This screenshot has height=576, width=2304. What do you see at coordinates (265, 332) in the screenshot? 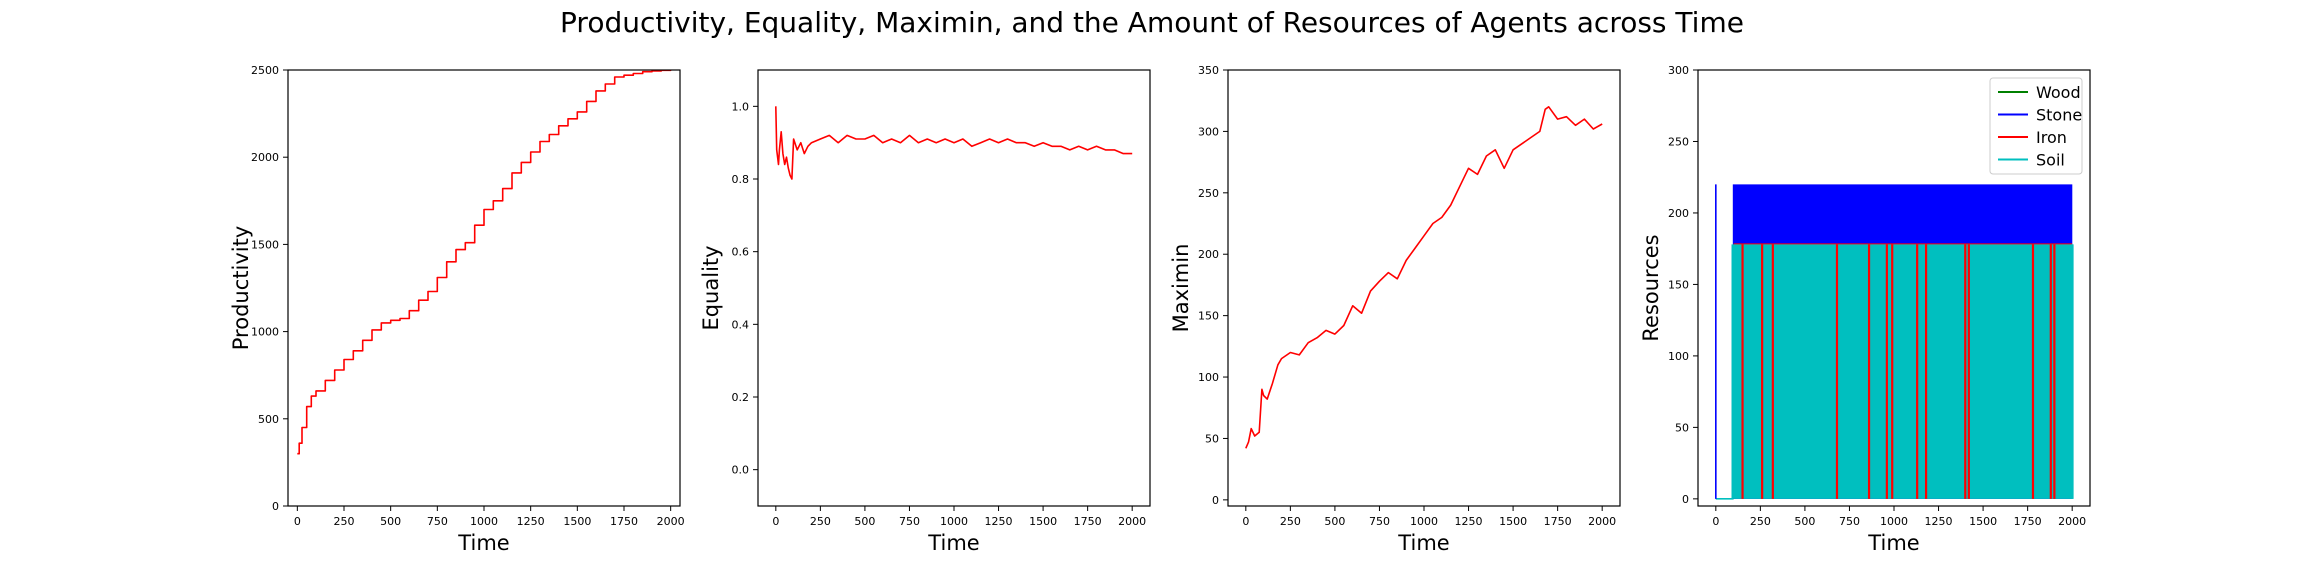
I see `ytick-label: 1000` at bounding box center [265, 332].